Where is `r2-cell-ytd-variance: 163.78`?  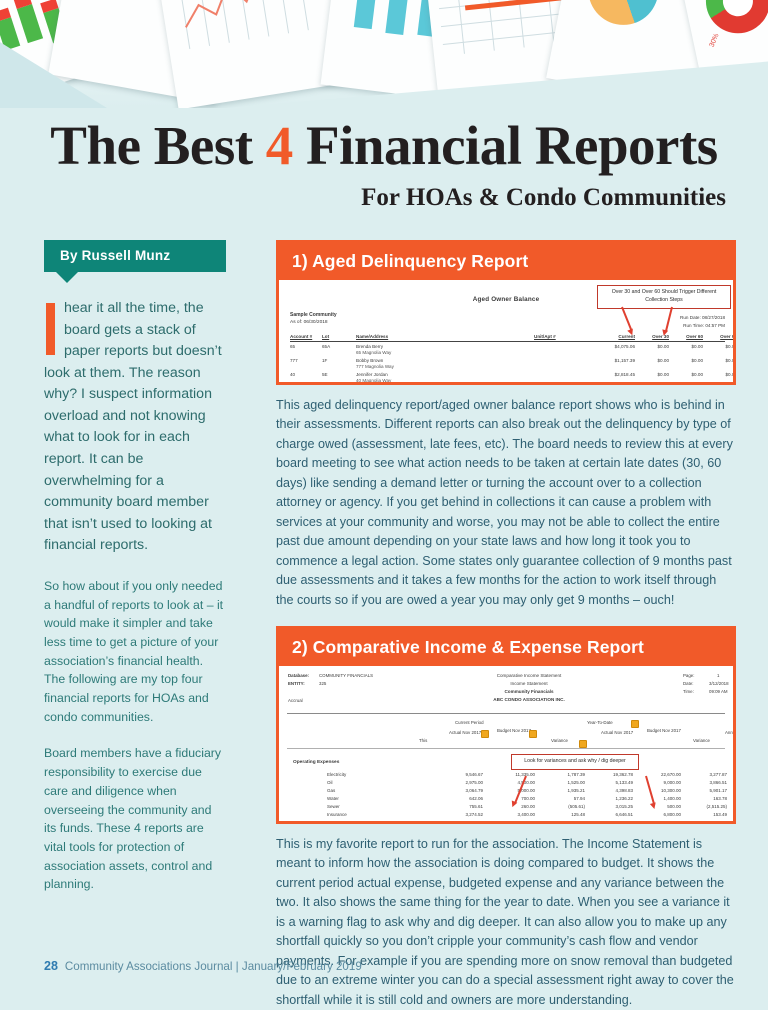 r2-cell-ytd-variance: 163.78 is located at coordinates (720, 798).